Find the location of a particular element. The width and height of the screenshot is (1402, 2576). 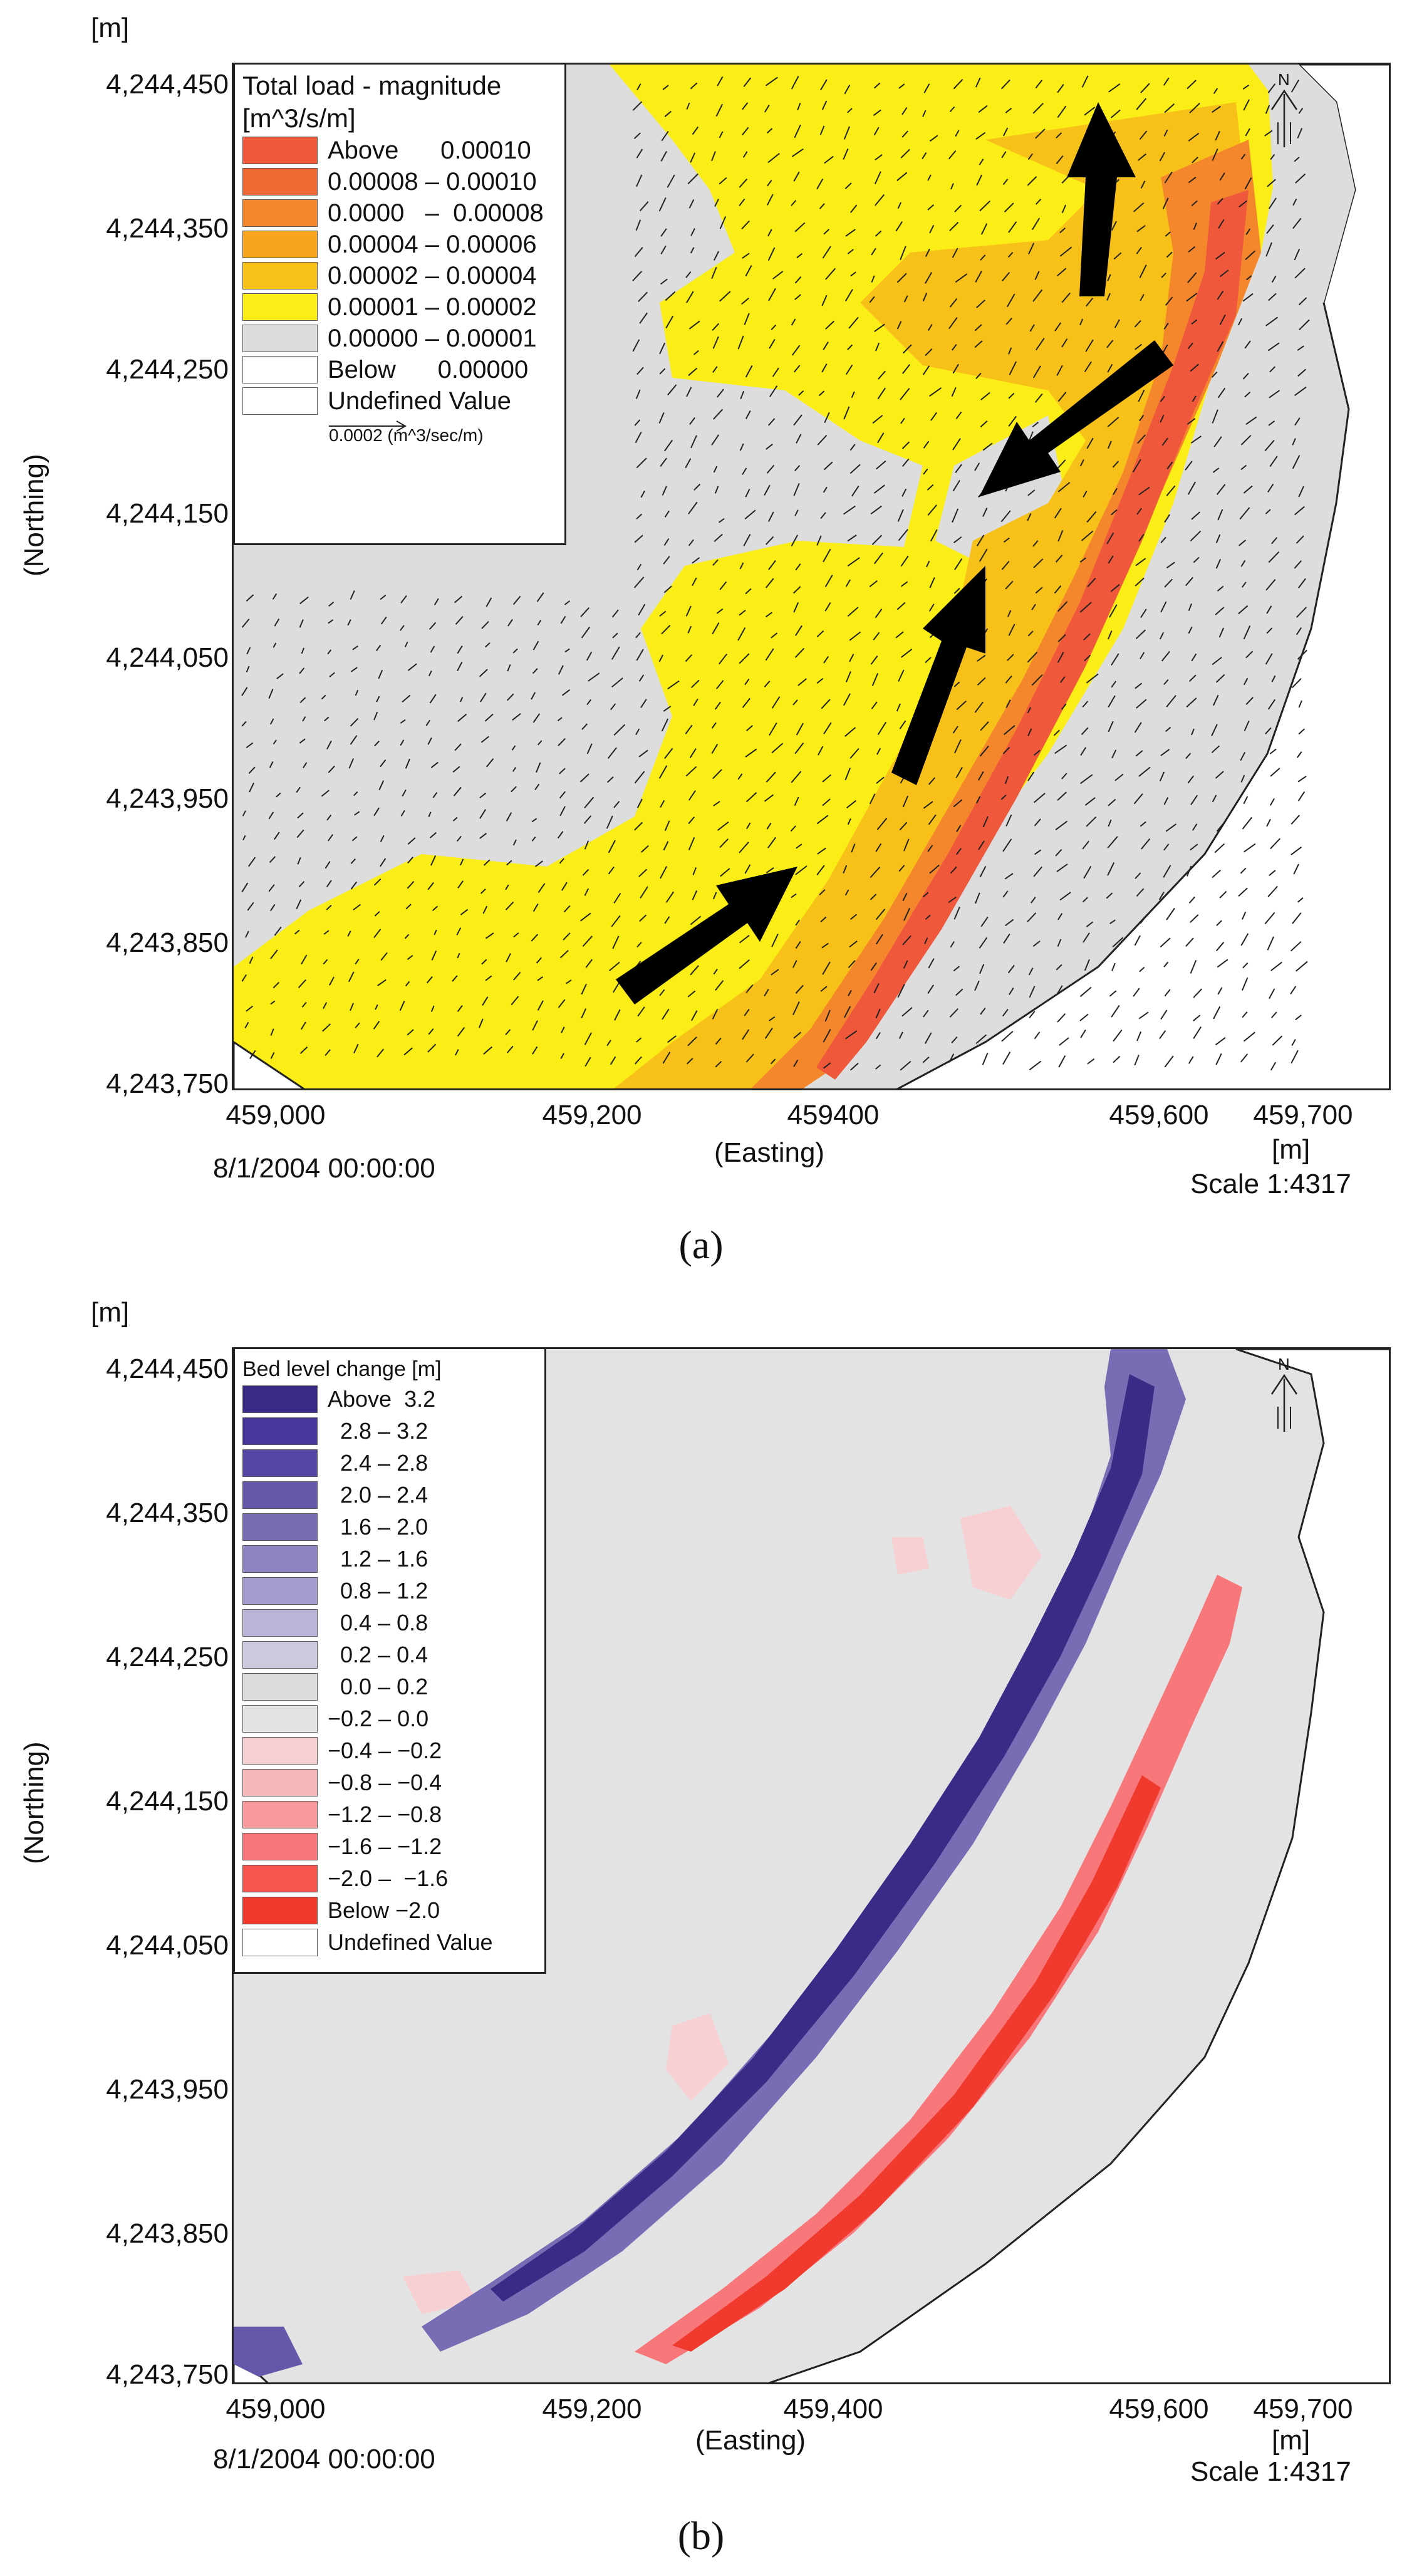

legend-label: 2.8 – 3.2 is located at coordinates (378, 1430).